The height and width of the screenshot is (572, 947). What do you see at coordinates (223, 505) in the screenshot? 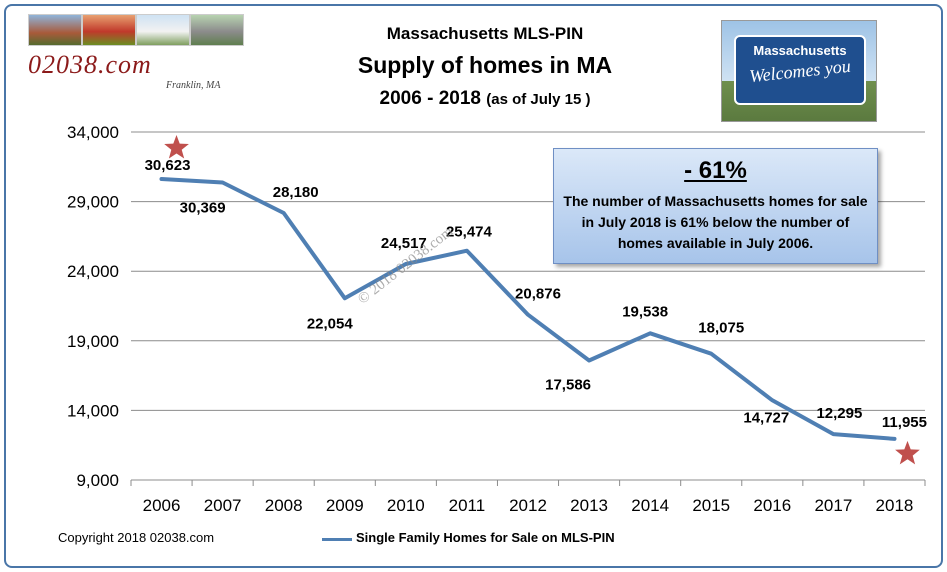
I see `x-tick-label: 2007` at bounding box center [223, 505].